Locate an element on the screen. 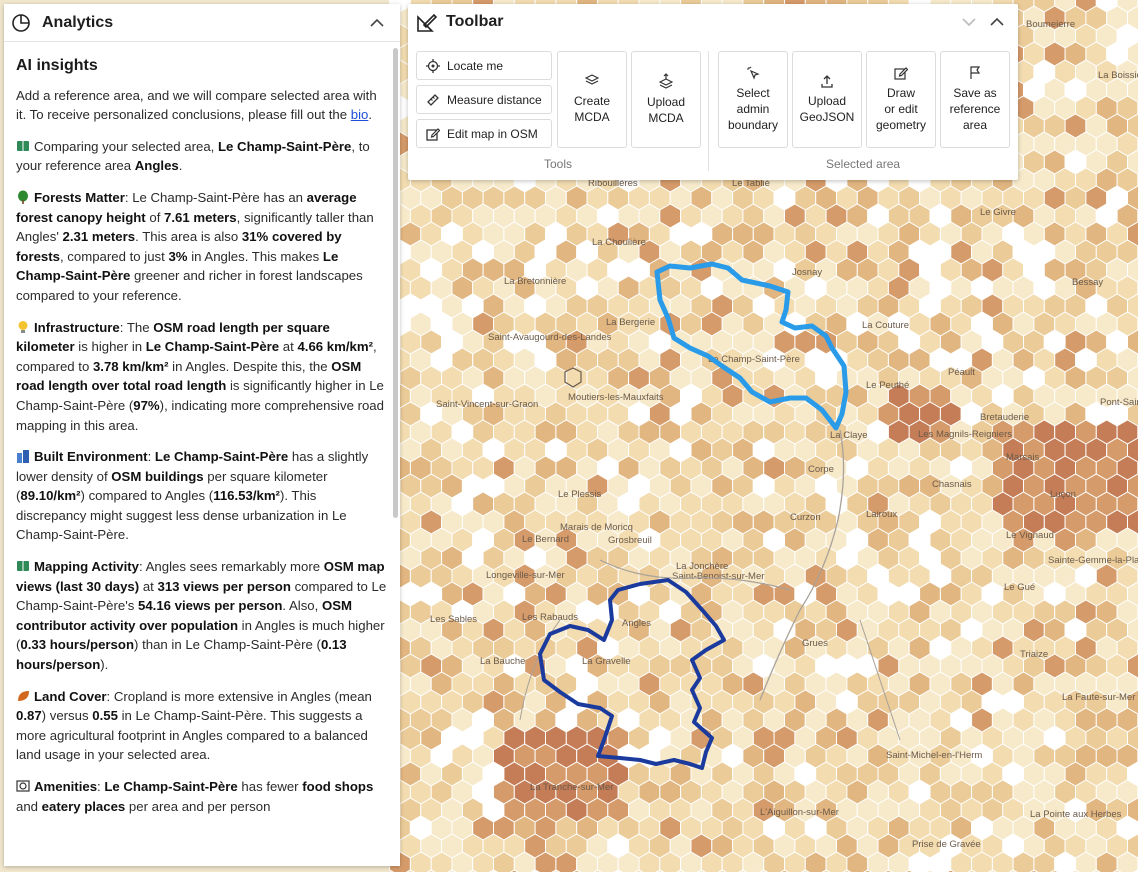 The height and width of the screenshot is (872, 1138). reference-area-boundary is located at coordinates (632, 674).